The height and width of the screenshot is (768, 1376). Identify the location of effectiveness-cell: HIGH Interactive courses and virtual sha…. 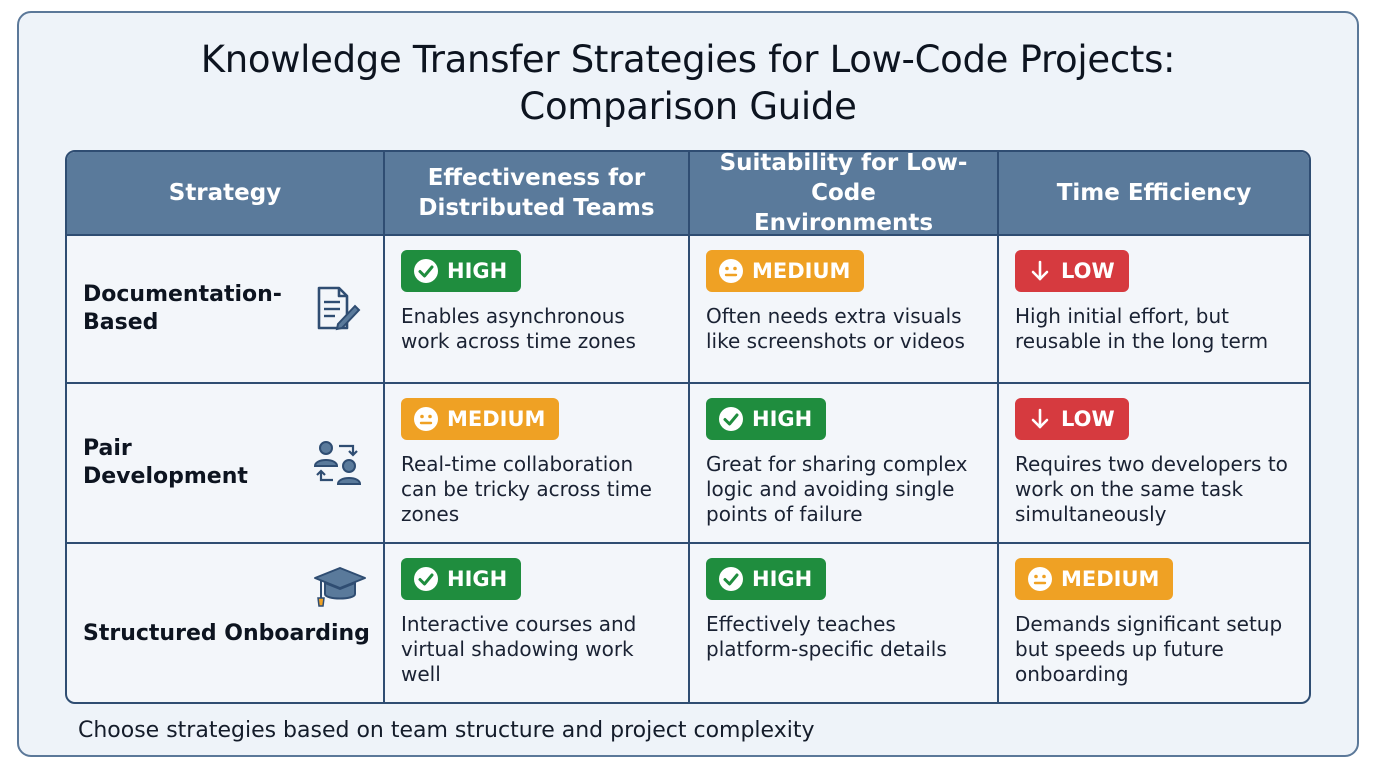
(537, 623).